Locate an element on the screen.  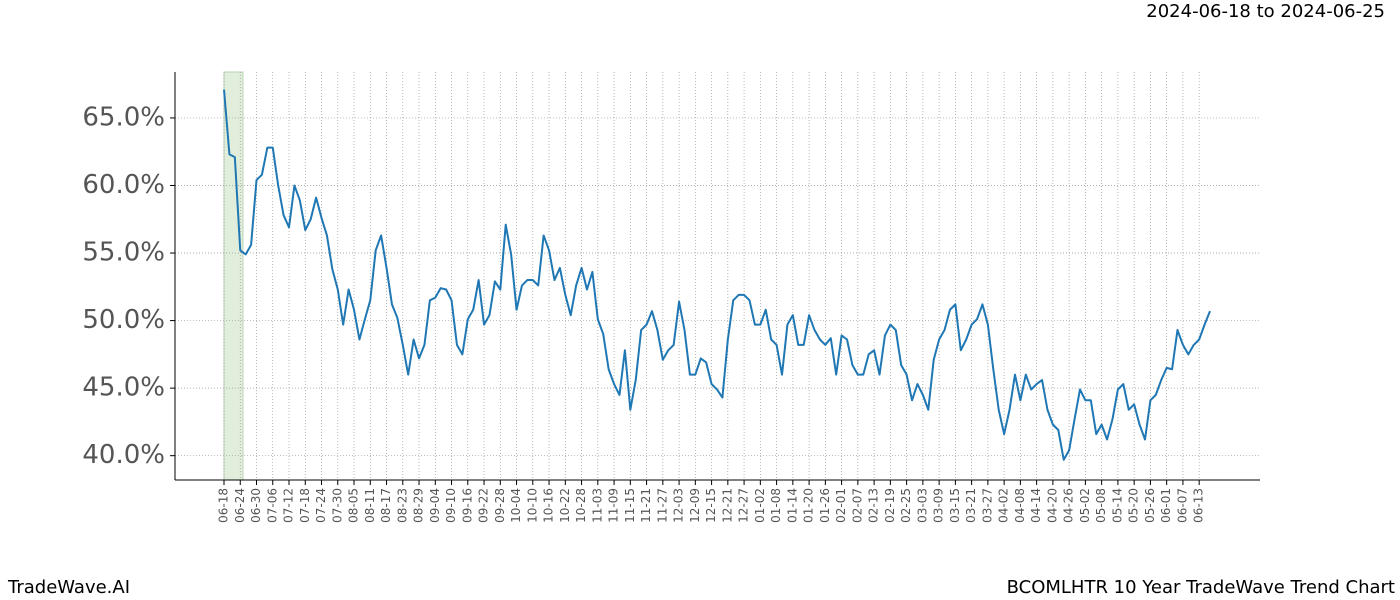
x-tick-label: 01-02 is located at coordinates (760, 505).